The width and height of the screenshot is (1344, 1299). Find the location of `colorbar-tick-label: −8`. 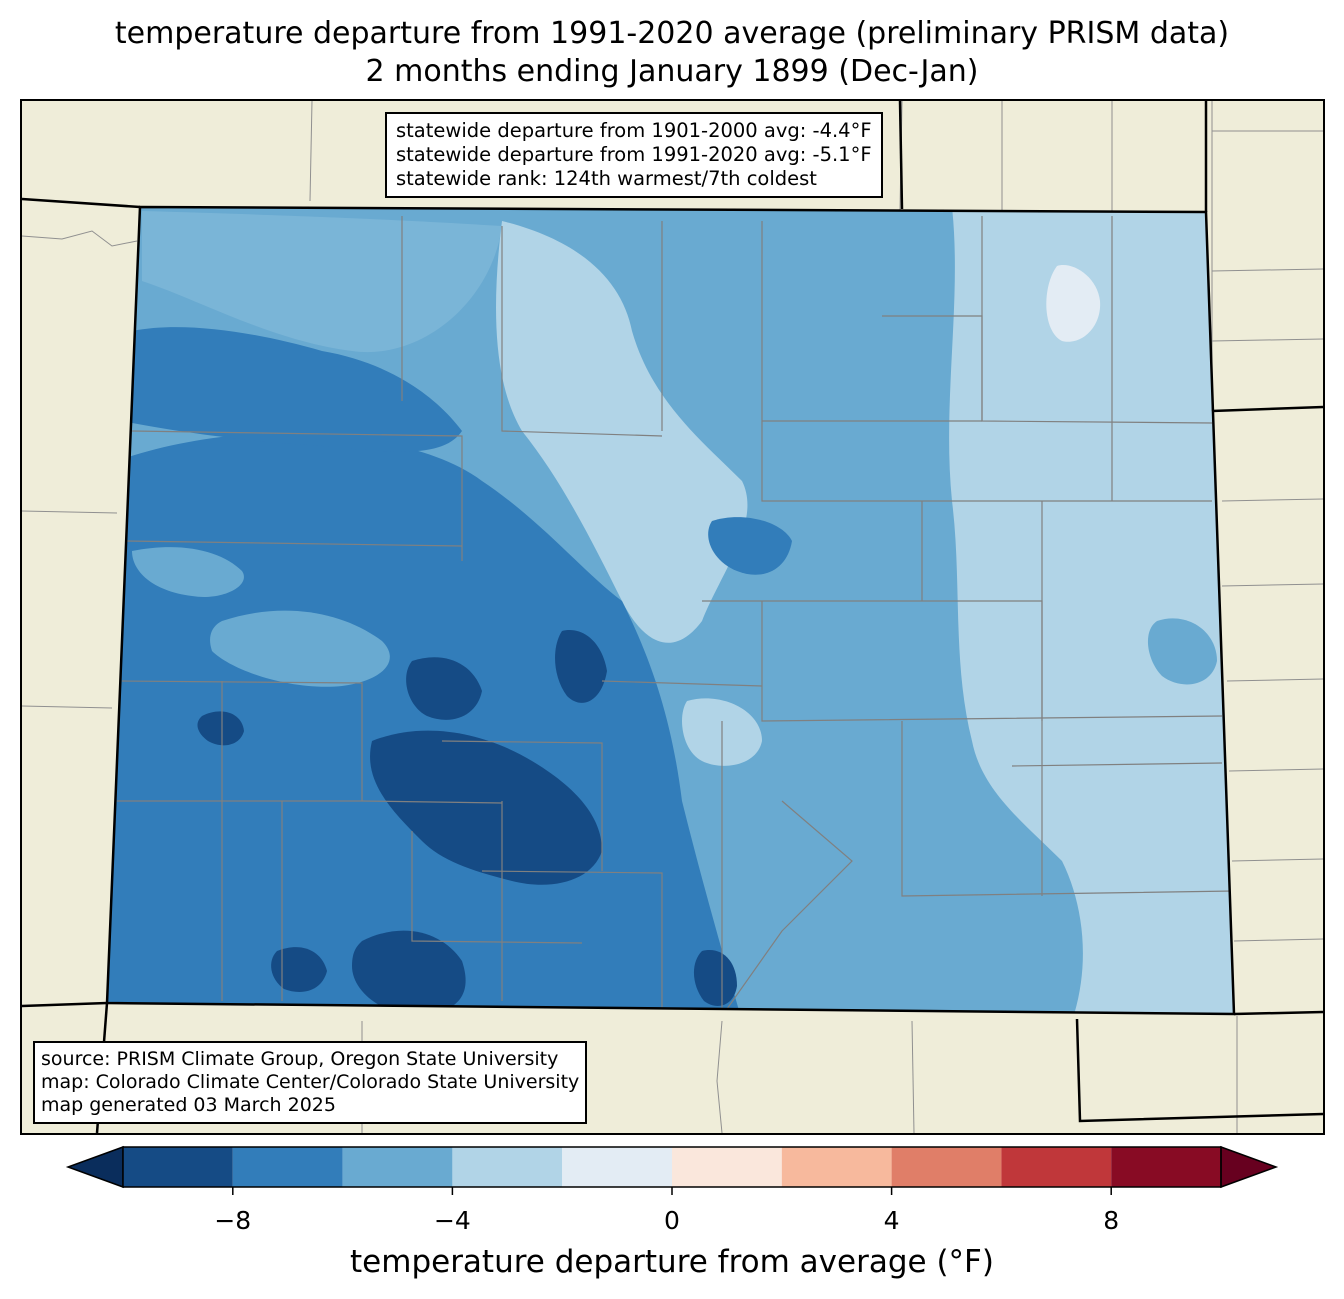

colorbar-tick-label: −8 is located at coordinates (232, 1220).